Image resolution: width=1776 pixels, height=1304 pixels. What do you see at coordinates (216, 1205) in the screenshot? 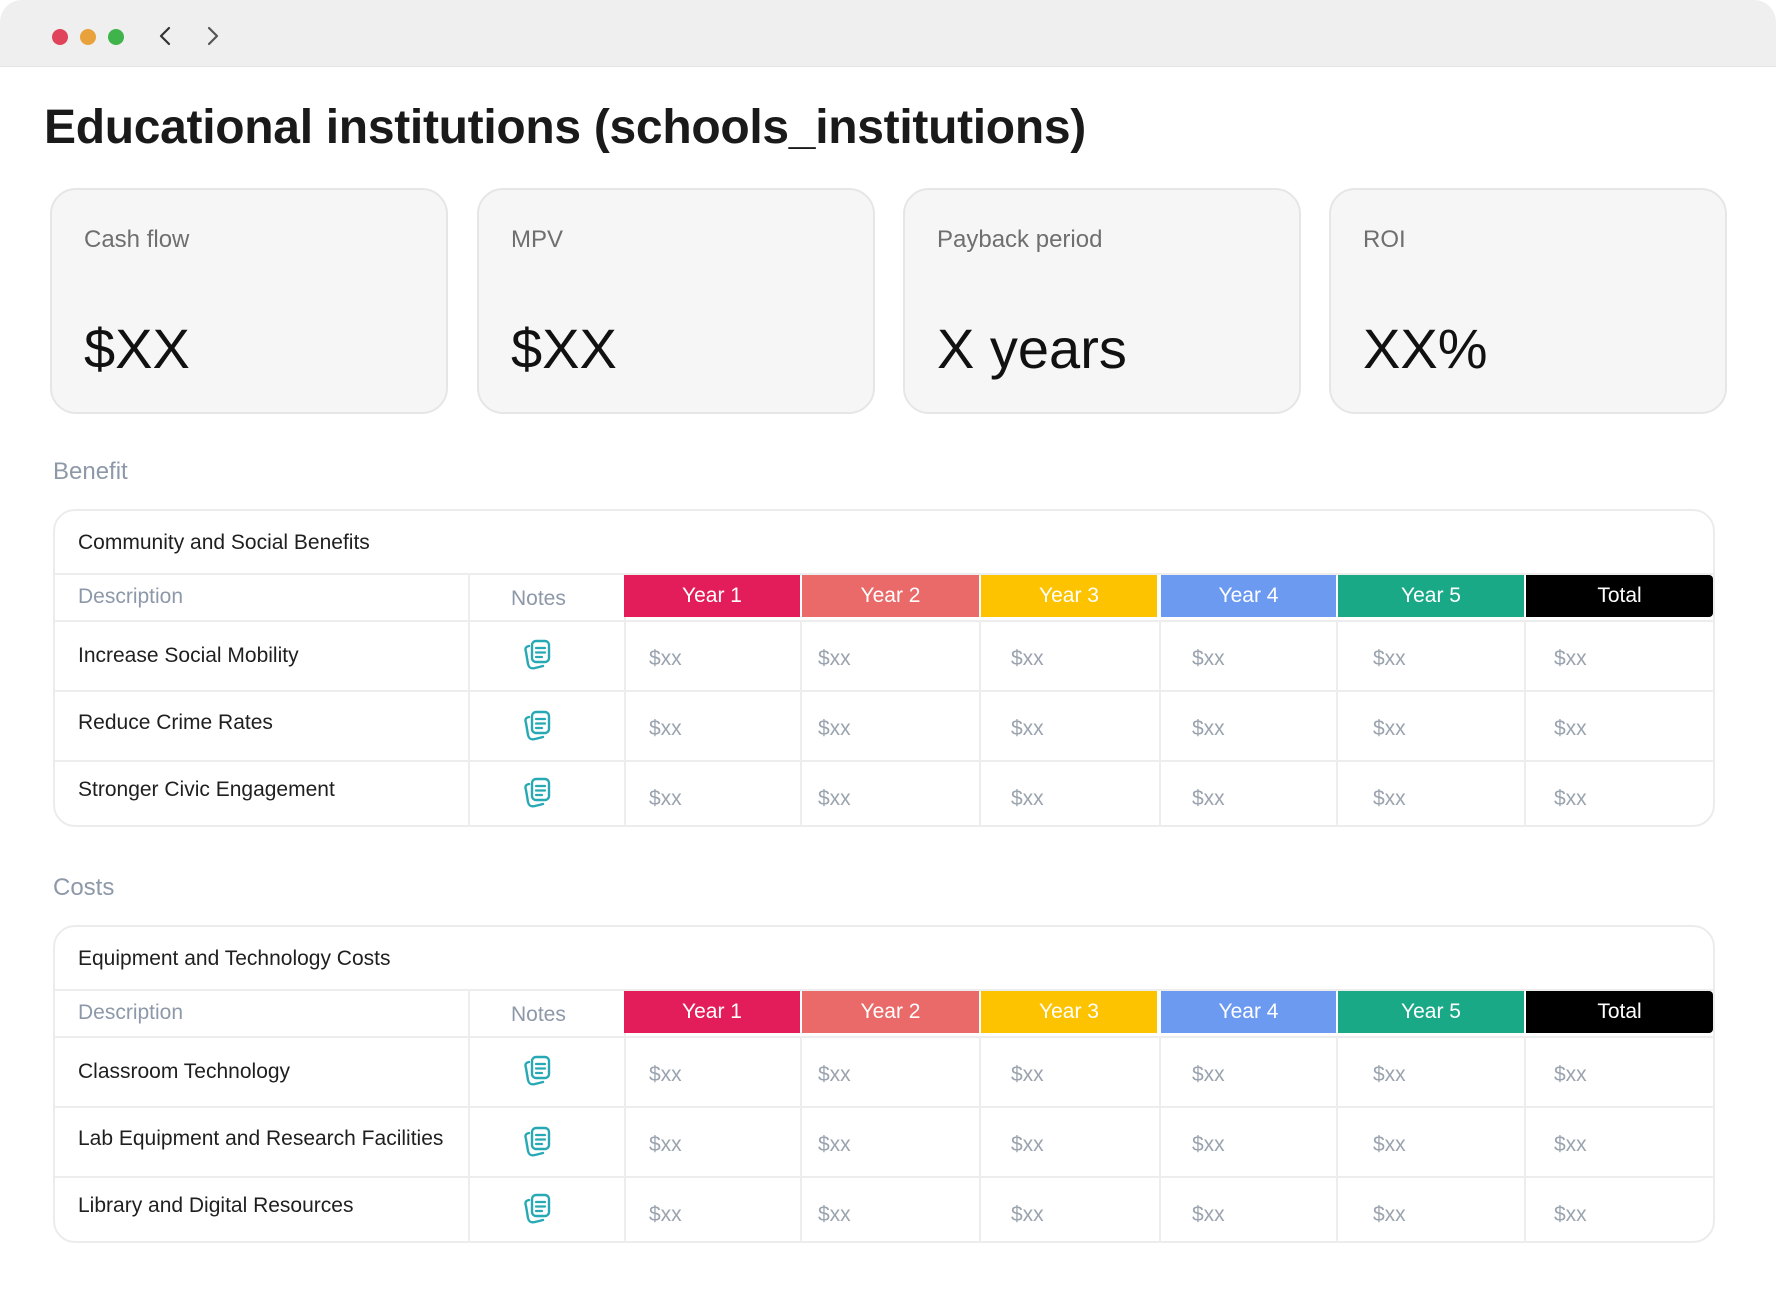
I see `row-description: Library and Digital Resources` at bounding box center [216, 1205].